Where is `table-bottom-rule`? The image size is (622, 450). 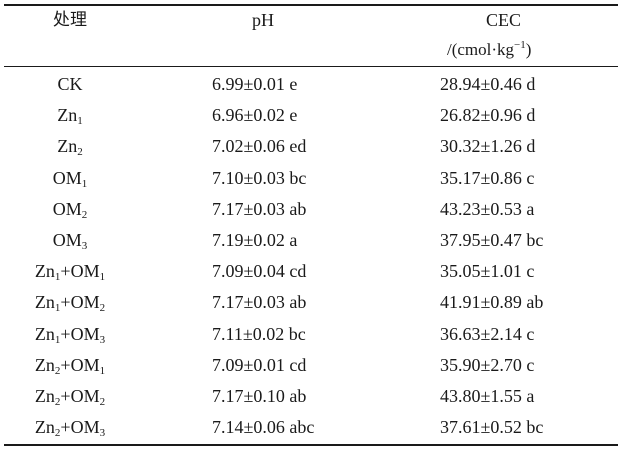
table-bottom-rule is located at coordinates (311, 445).